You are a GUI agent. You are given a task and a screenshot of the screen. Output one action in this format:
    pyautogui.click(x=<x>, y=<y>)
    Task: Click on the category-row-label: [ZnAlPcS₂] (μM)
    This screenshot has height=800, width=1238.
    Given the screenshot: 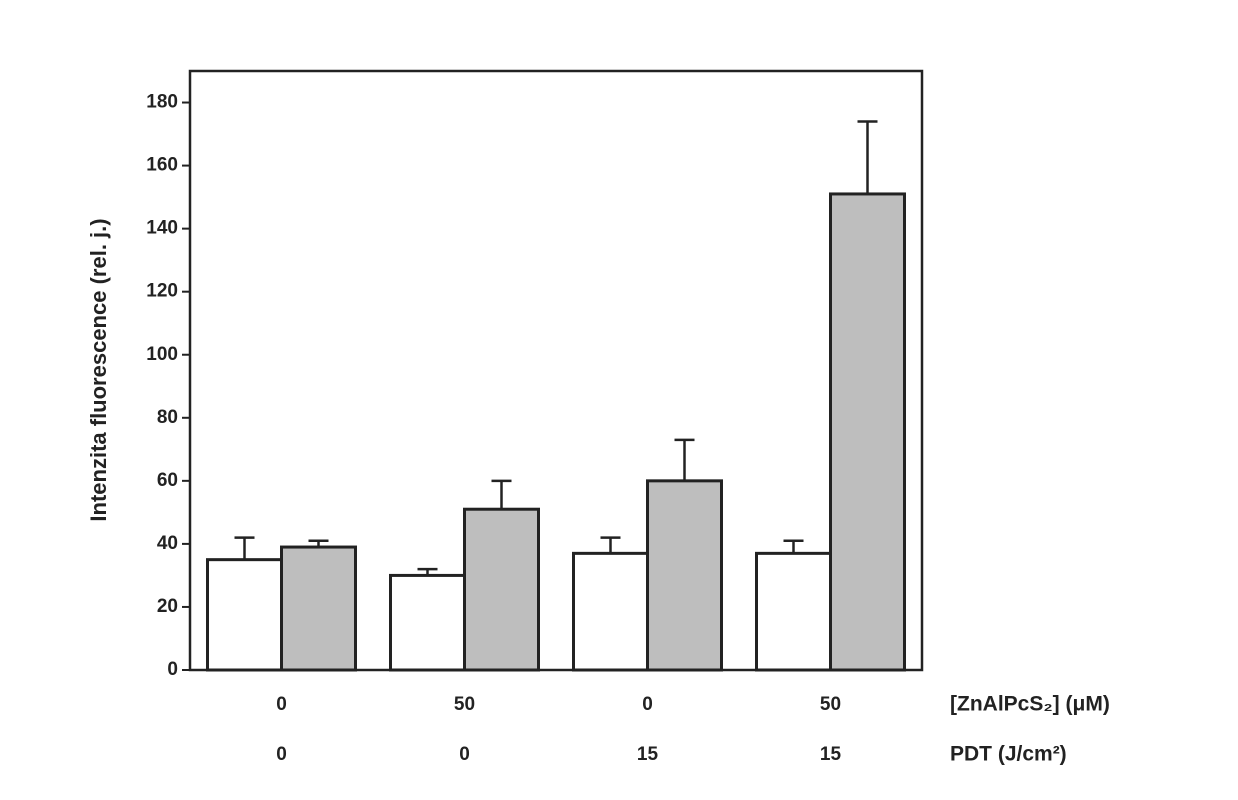 What is the action you would take?
    pyautogui.click(x=1030, y=704)
    